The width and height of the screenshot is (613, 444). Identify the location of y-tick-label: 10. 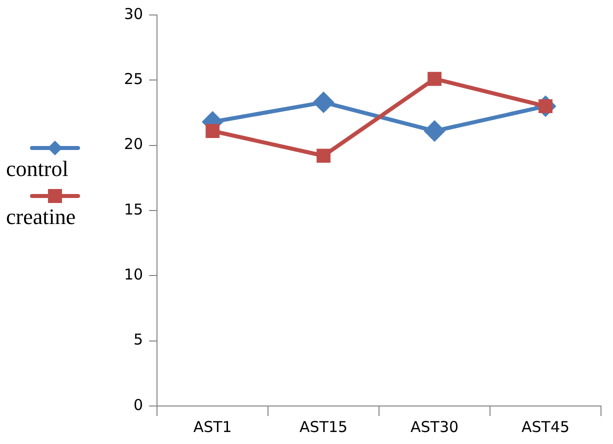
(134, 275).